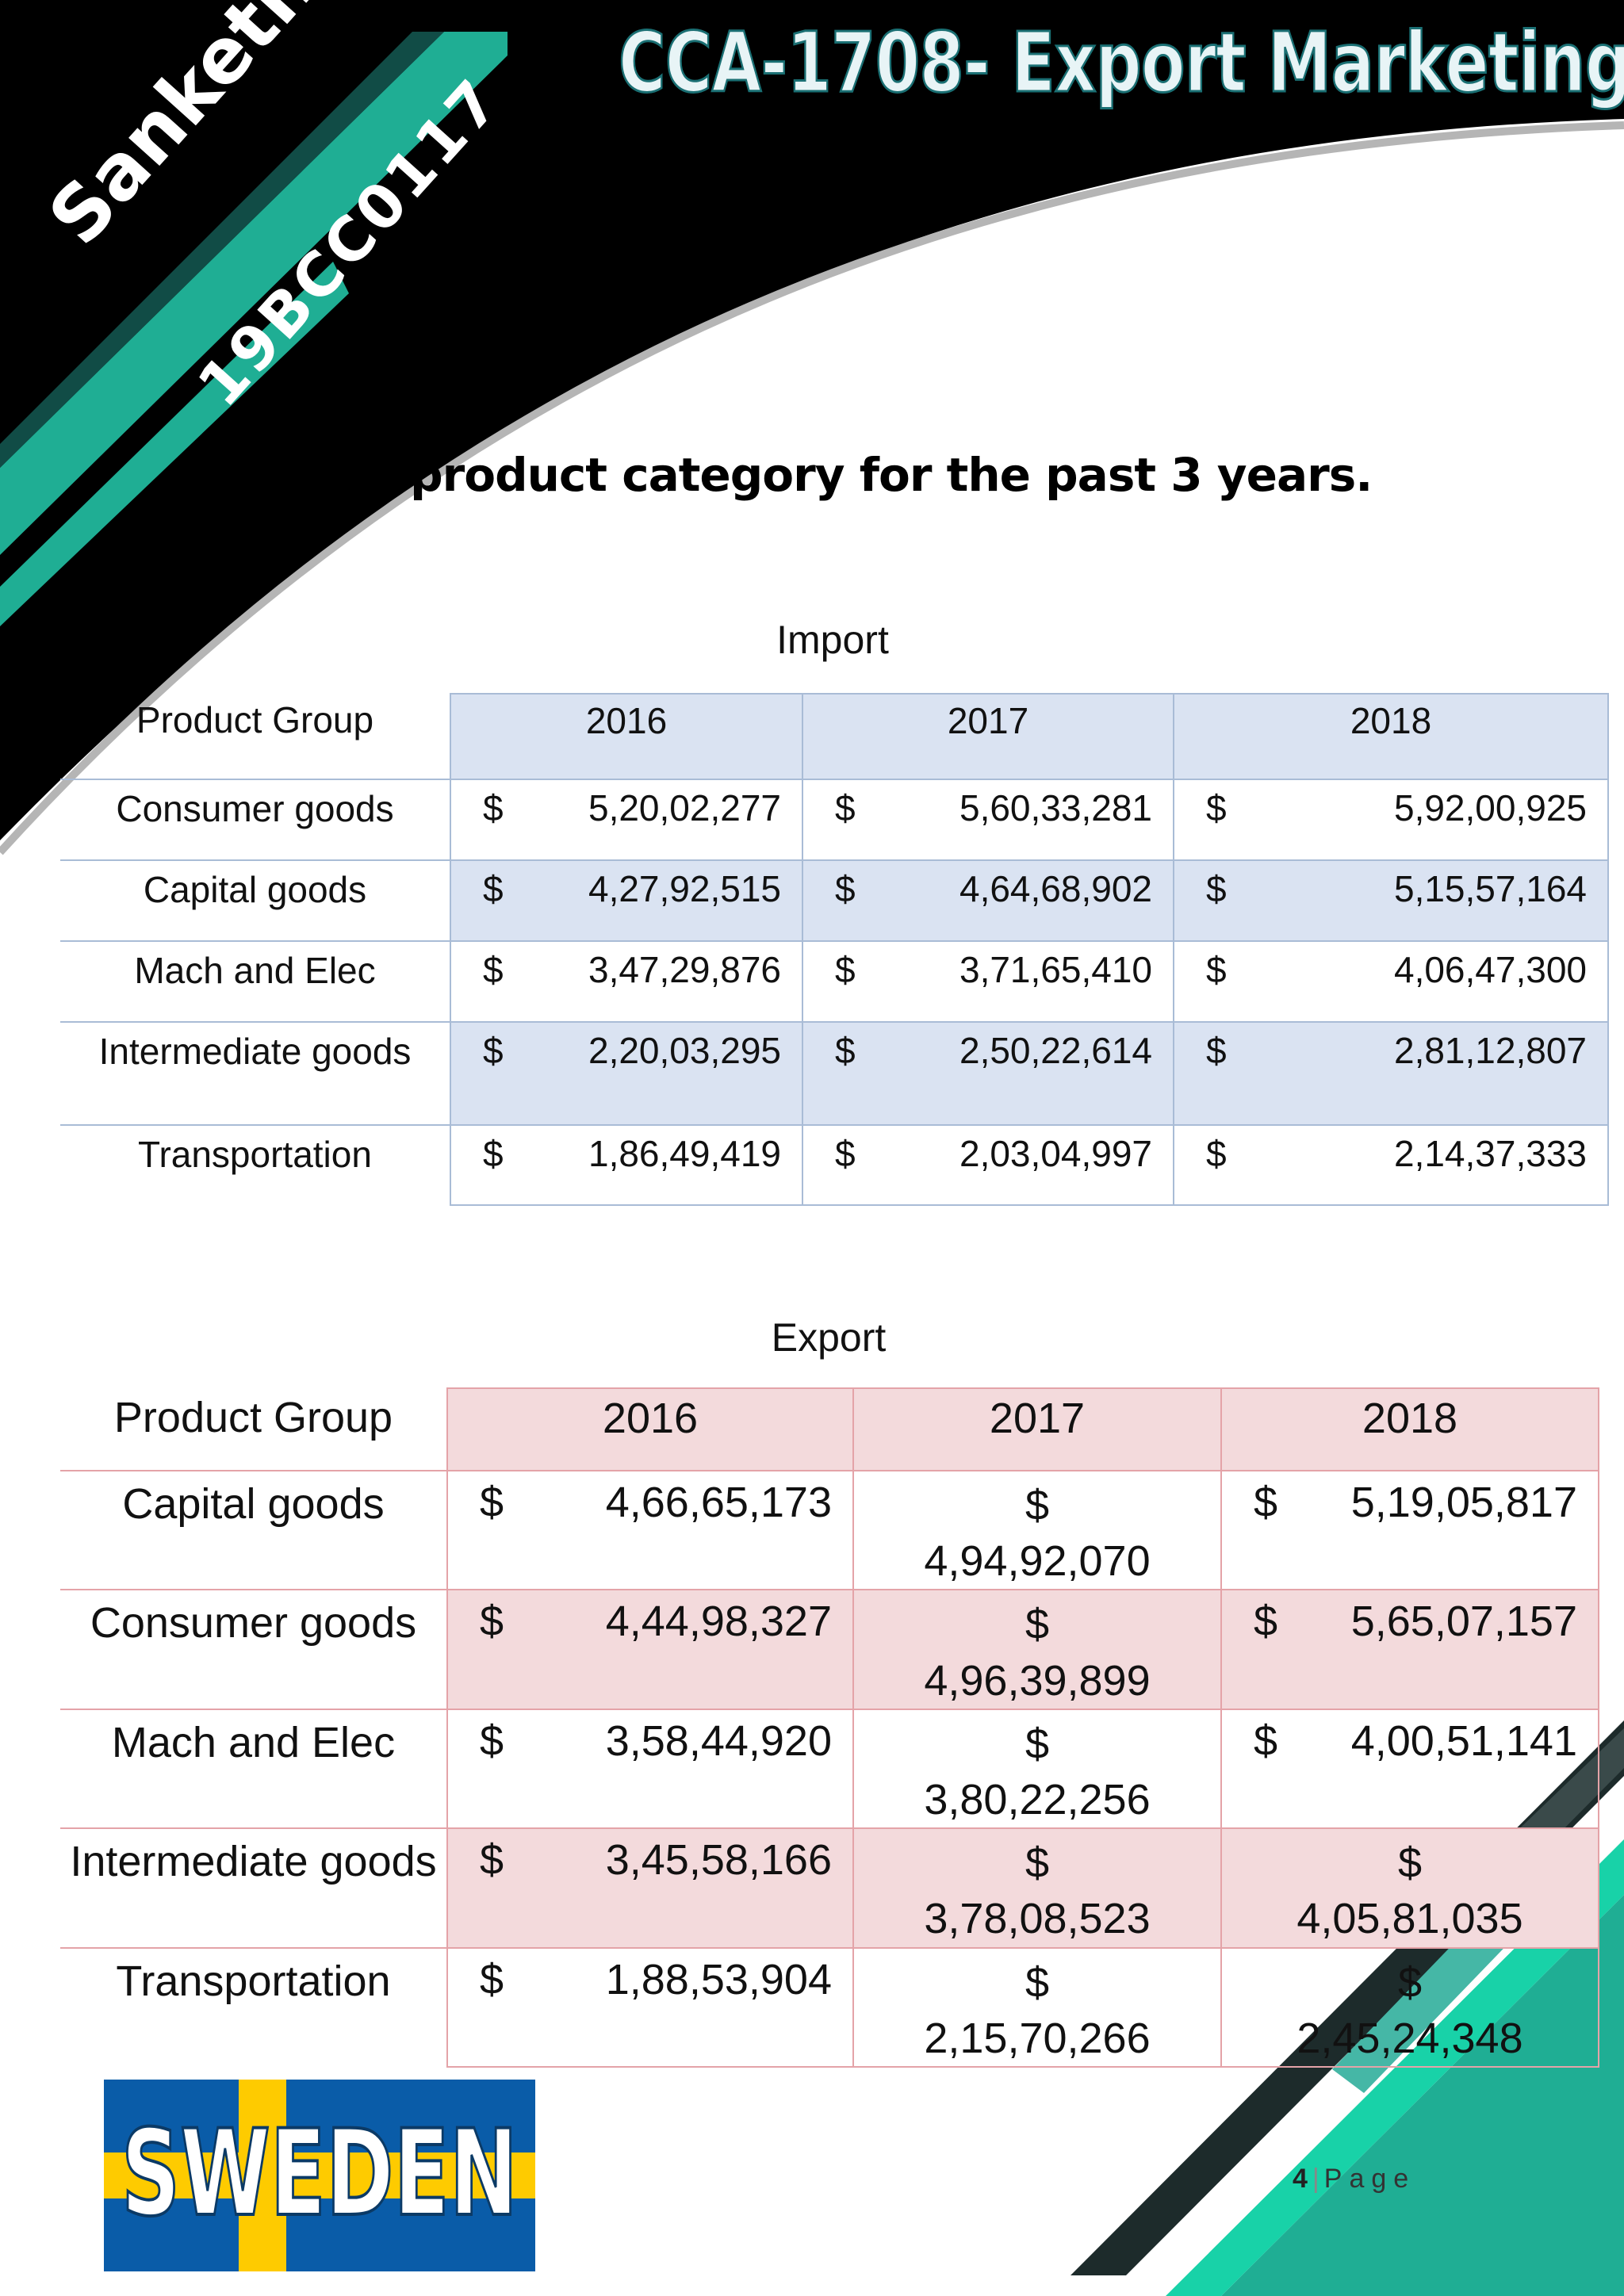 Image resolution: width=1624 pixels, height=2296 pixels. What do you see at coordinates (684, 970) in the screenshot?
I see `import-amount: 3,47,29,876` at bounding box center [684, 970].